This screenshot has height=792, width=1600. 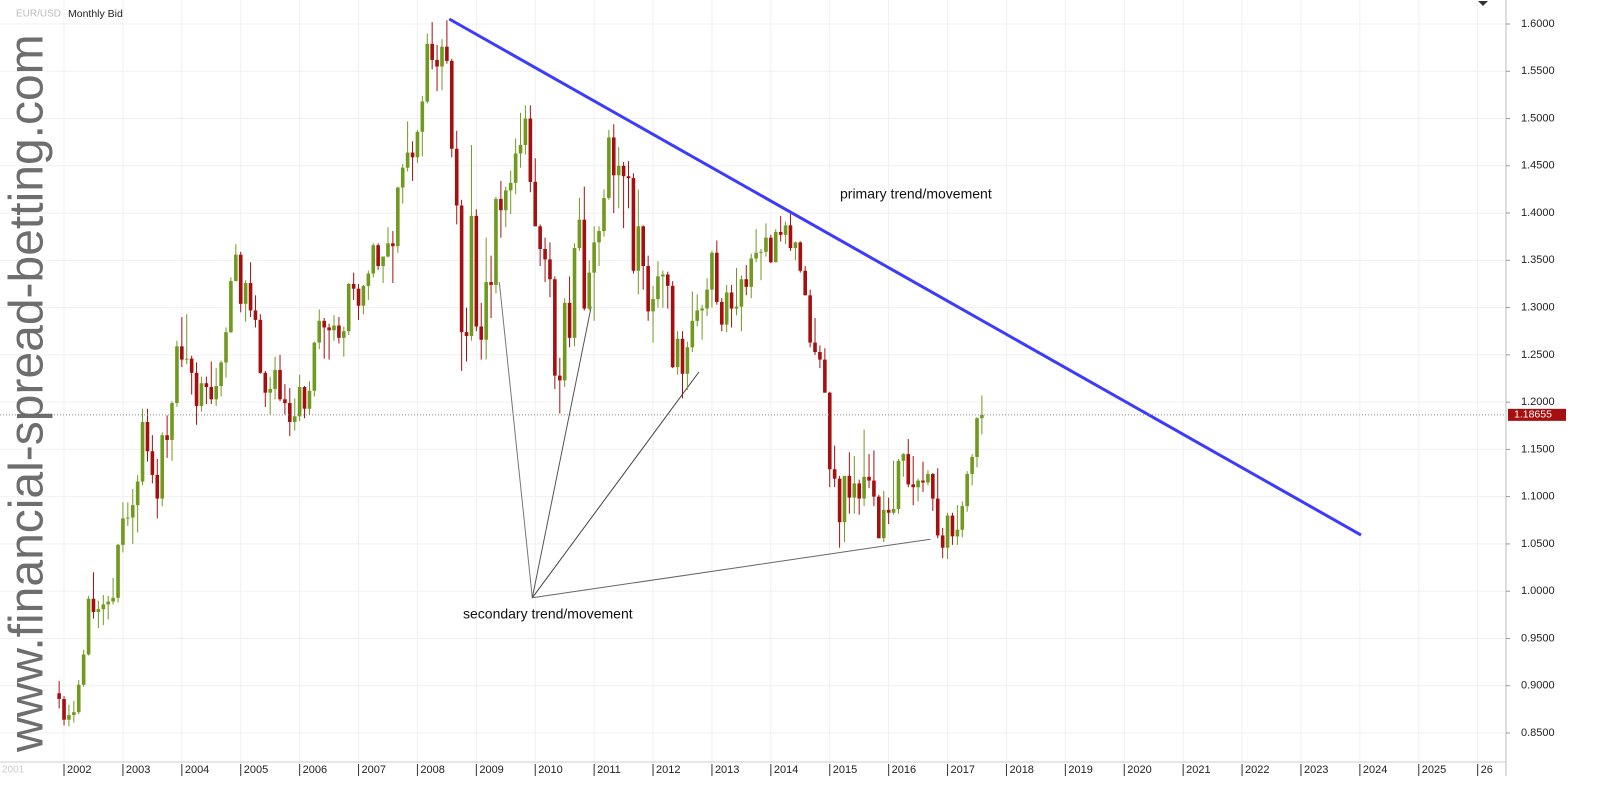 What do you see at coordinates (1538, 166) in the screenshot?
I see `y-tick-label: 1.4500` at bounding box center [1538, 166].